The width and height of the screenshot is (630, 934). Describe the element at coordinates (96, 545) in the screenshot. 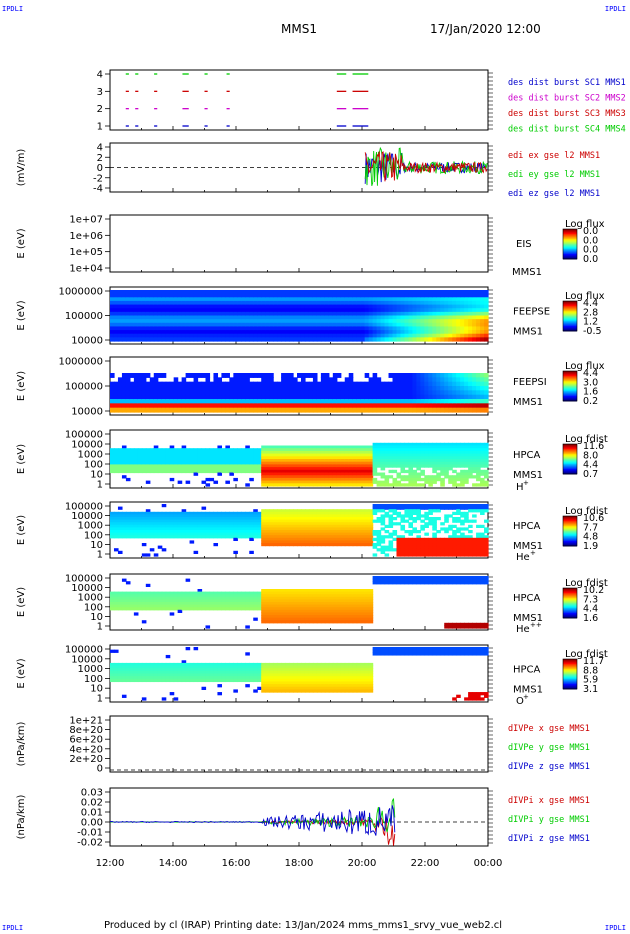

I see `y-tick-label: 10` at that location.